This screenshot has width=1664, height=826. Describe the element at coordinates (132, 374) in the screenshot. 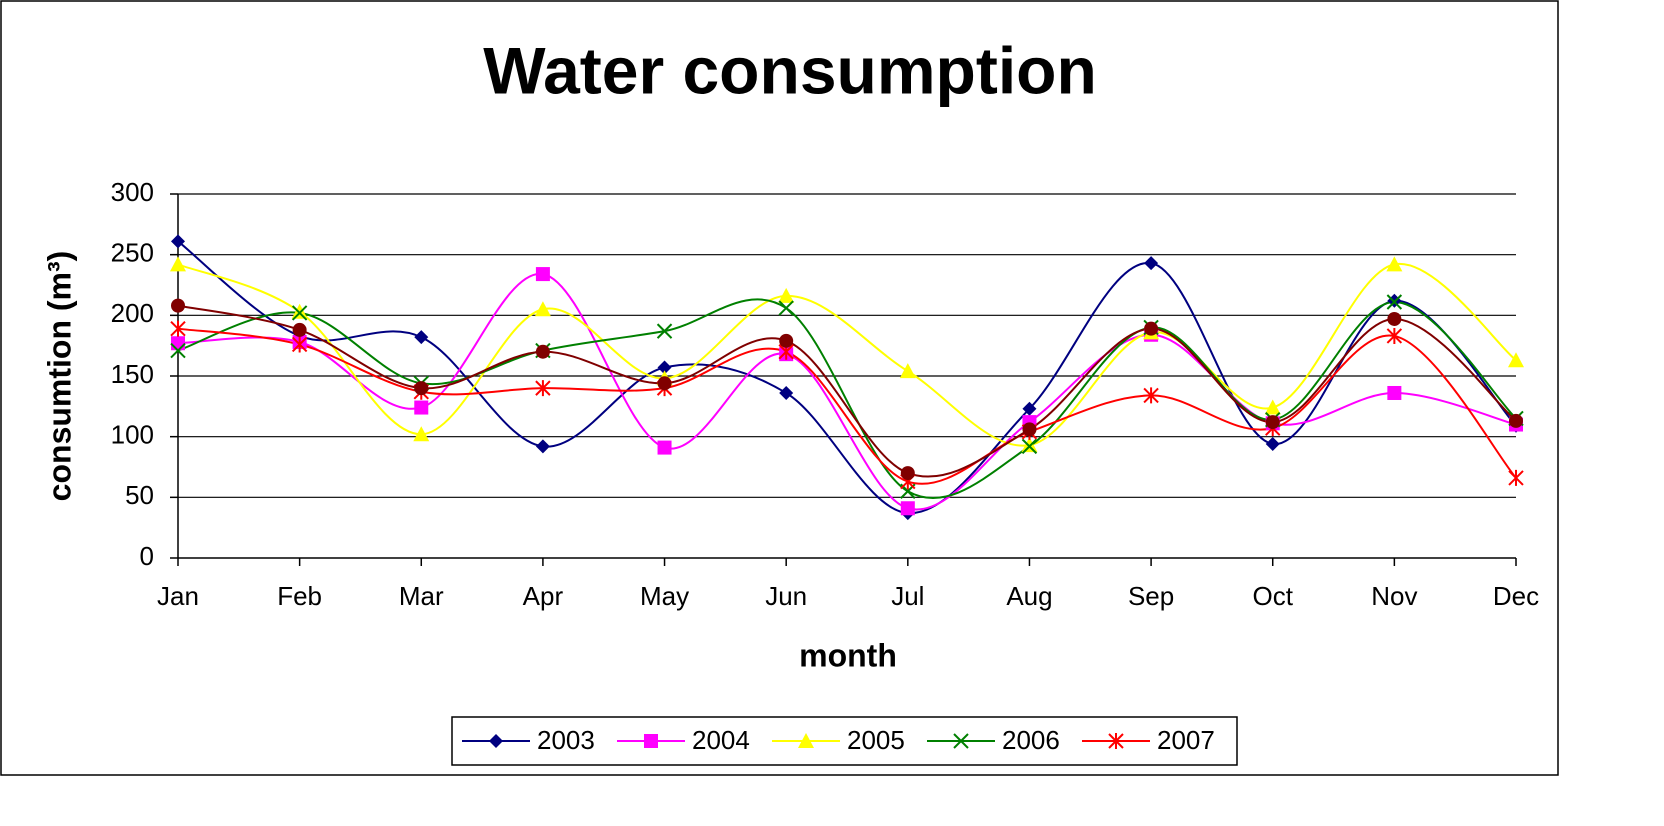

I see `y-tick-label: 150` at that location.